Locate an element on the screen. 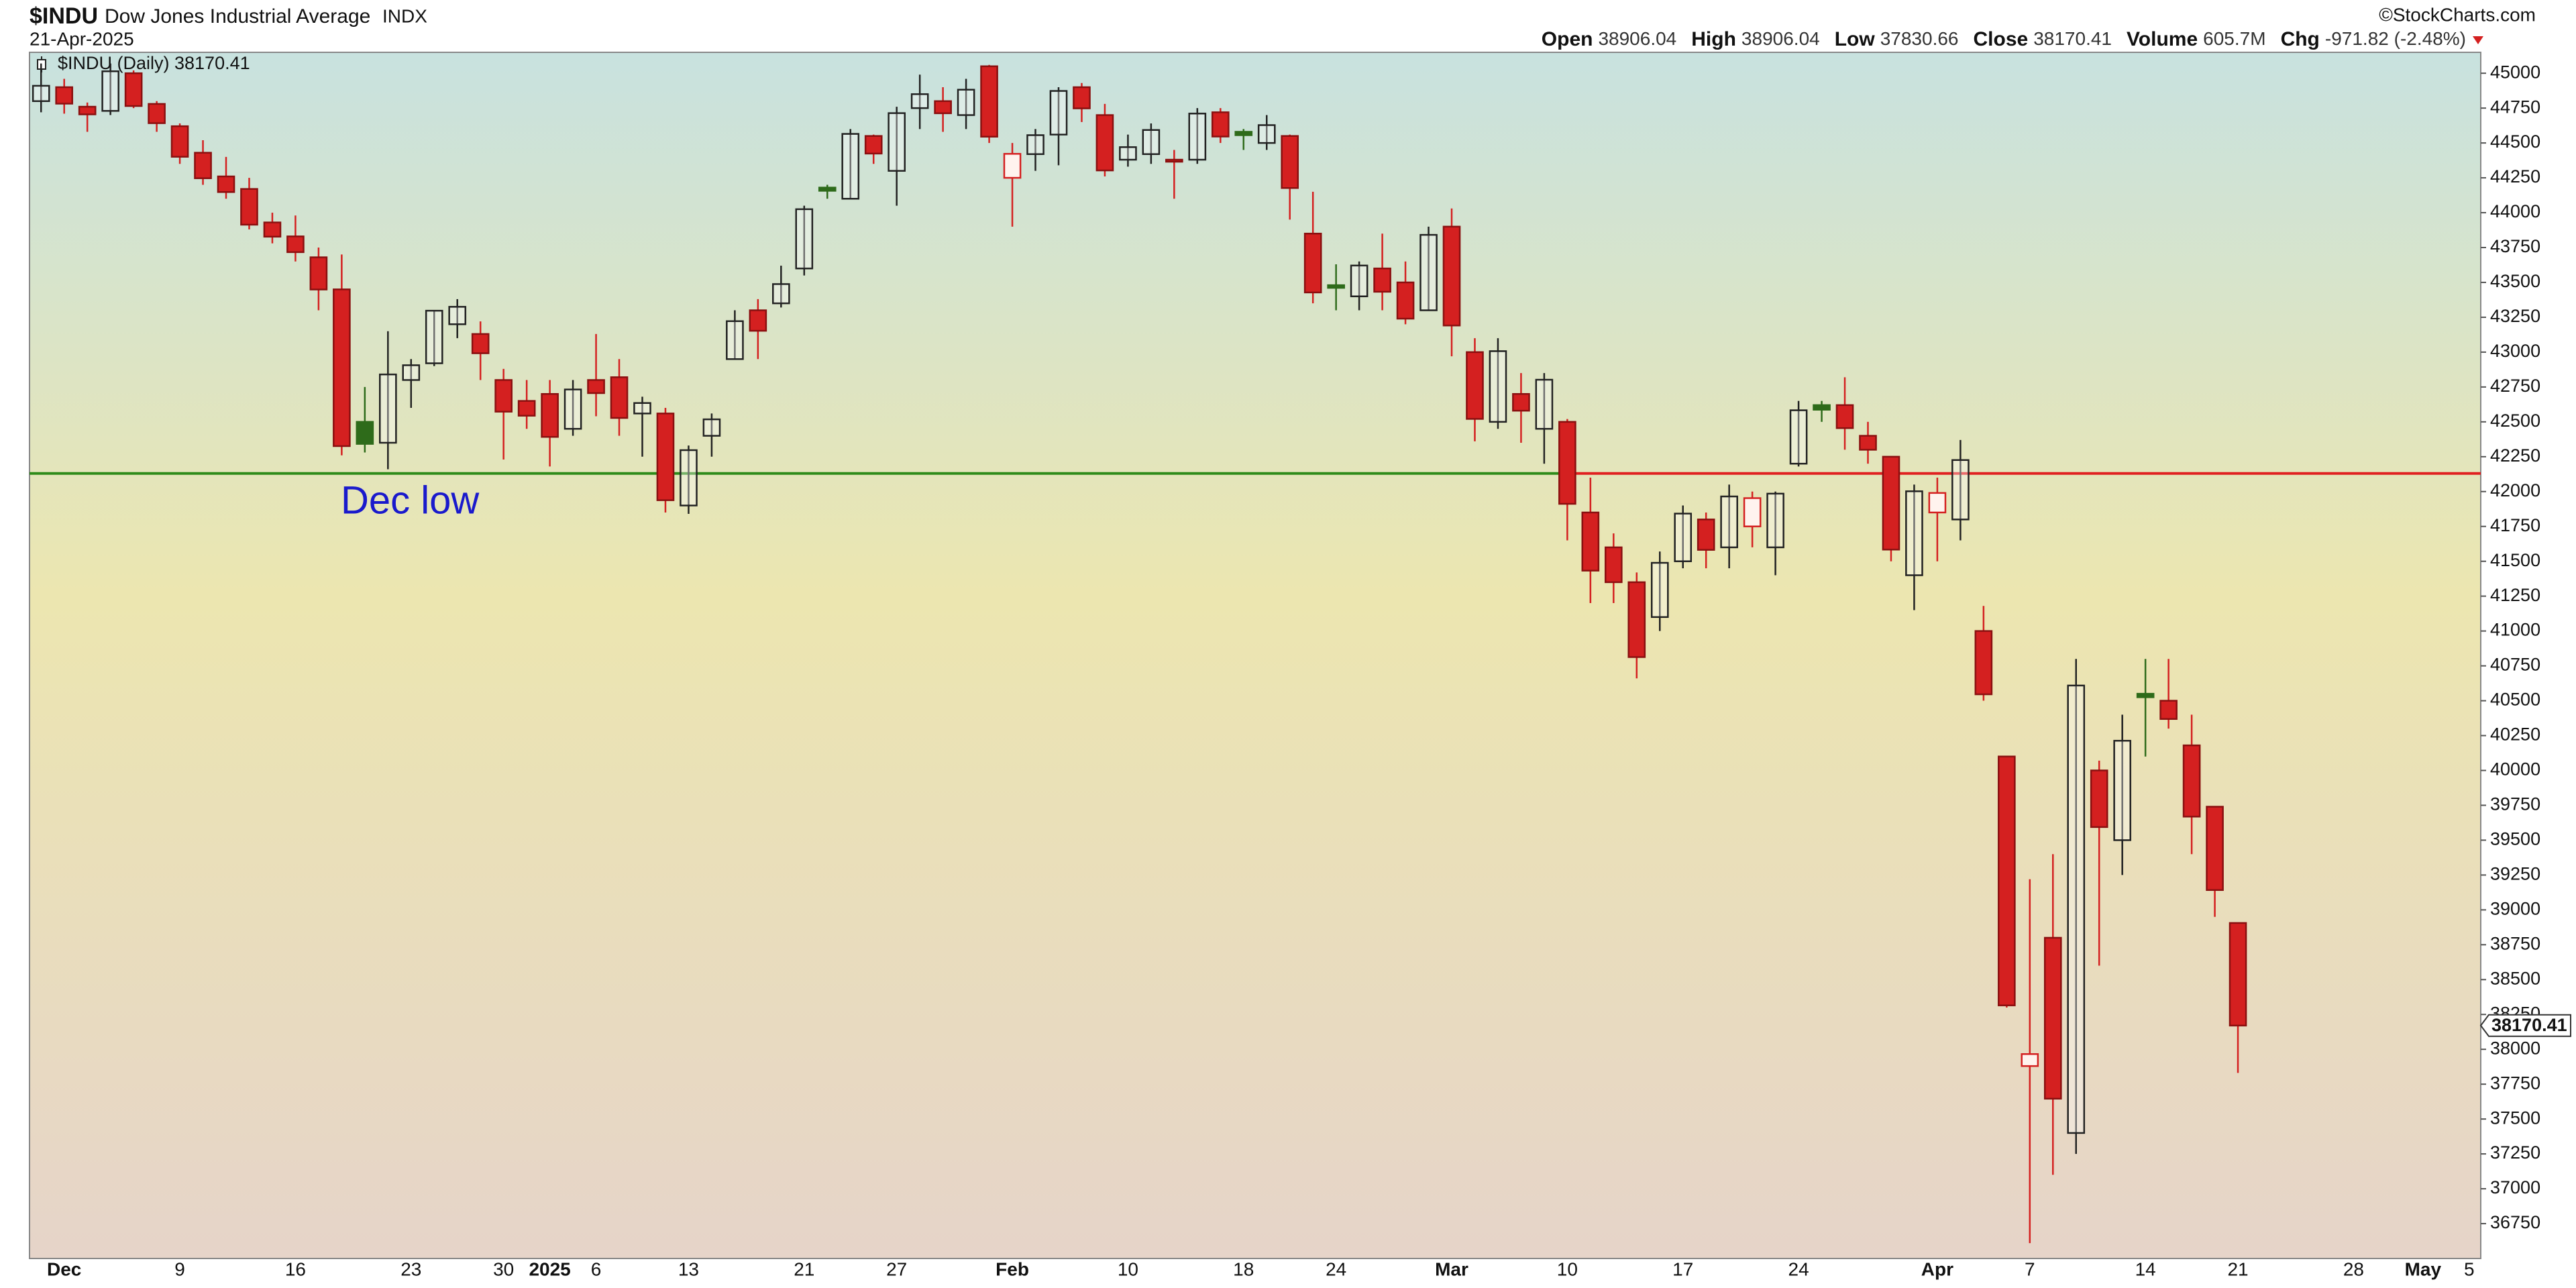 This screenshot has height=1288, width=2576. x-tick-label: May is located at coordinates (2423, 1268).